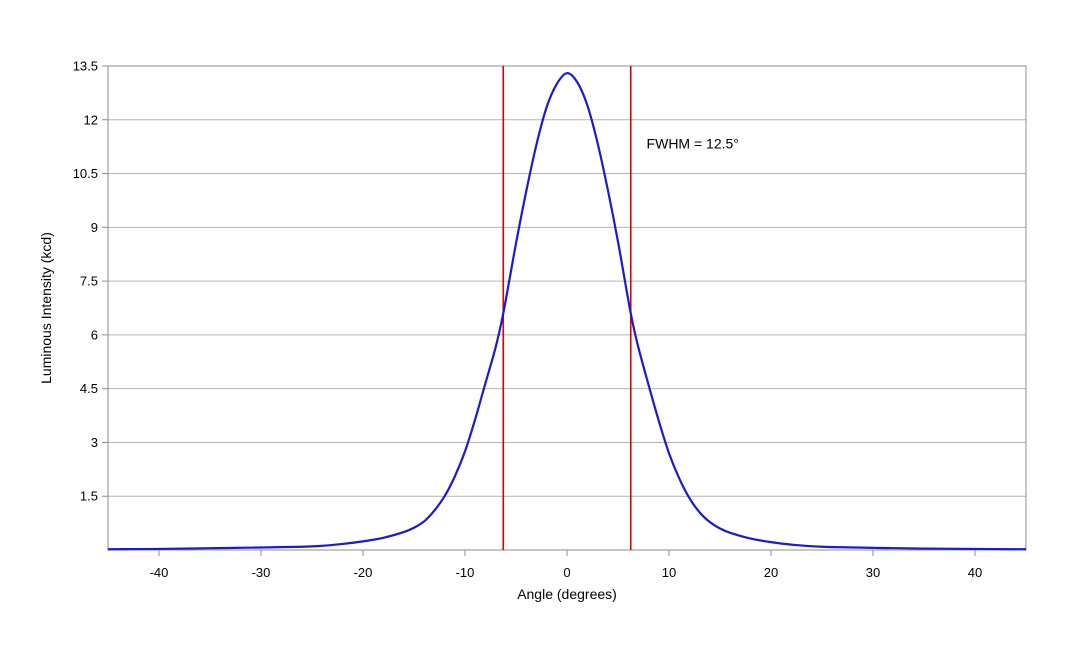 This screenshot has height=648, width=1080. Describe the element at coordinates (465, 572) in the screenshot. I see `x-tick-label: -10` at that location.